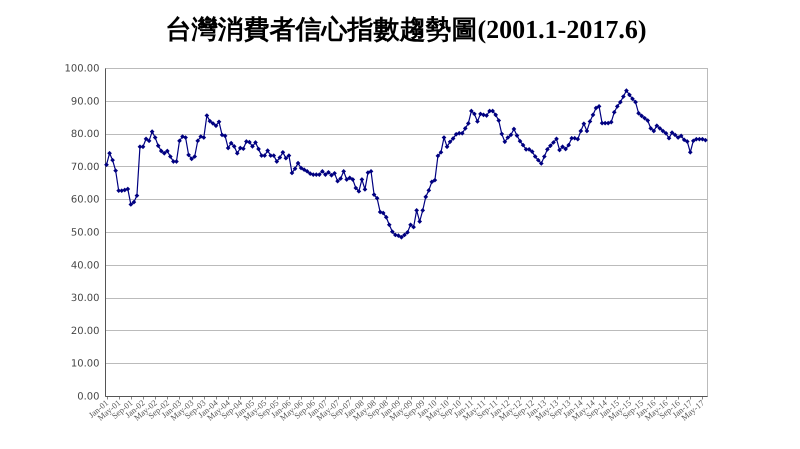 The image size is (800, 449). Describe the element at coordinates (82, 69) in the screenshot. I see `y-tick-label: 100.00` at that location.